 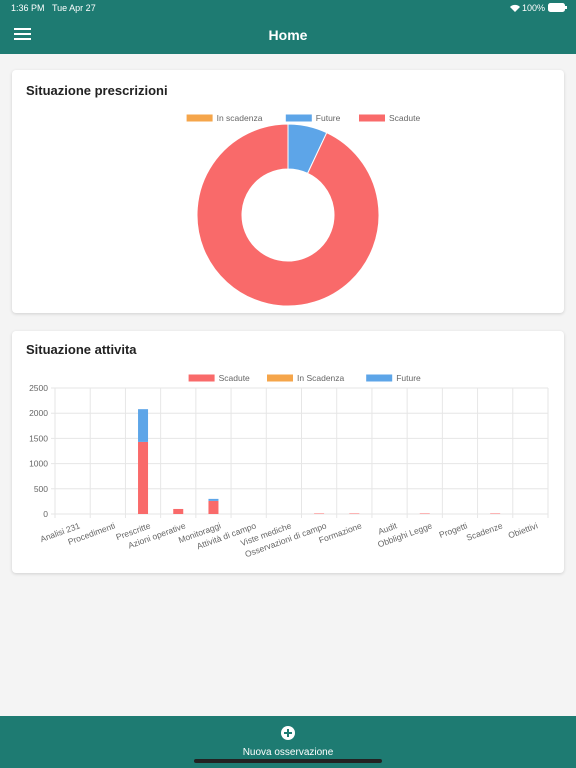 What do you see at coordinates (484, 531) in the screenshot?
I see `x-tick-label: Scadenze` at bounding box center [484, 531].